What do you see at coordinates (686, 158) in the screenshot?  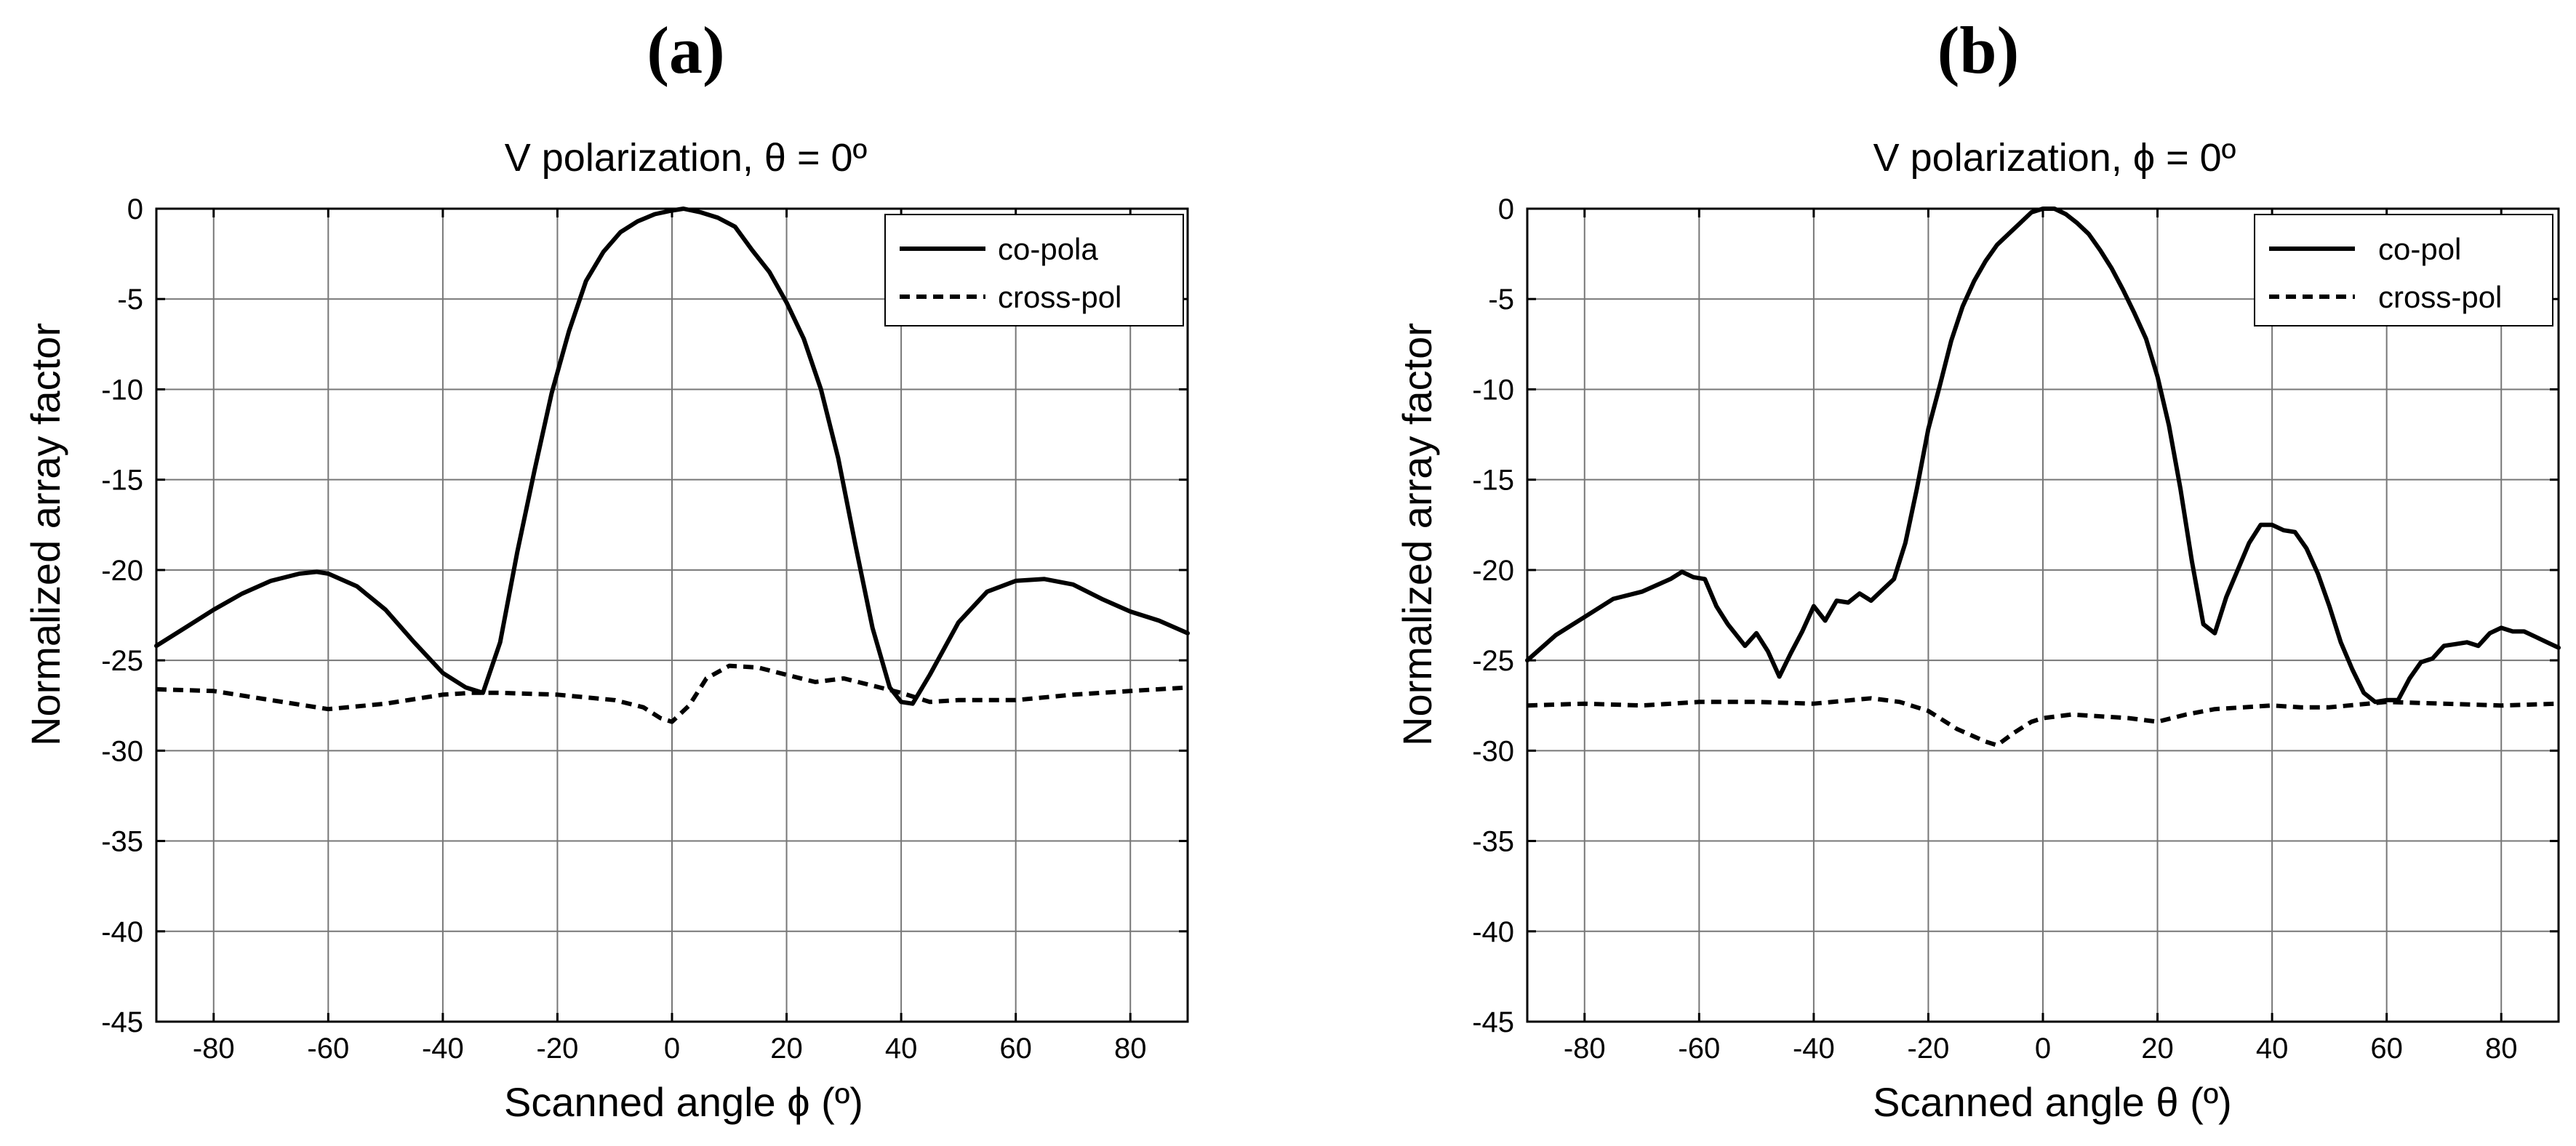 I see `chart-title: V polarization, θ = 0º` at bounding box center [686, 158].